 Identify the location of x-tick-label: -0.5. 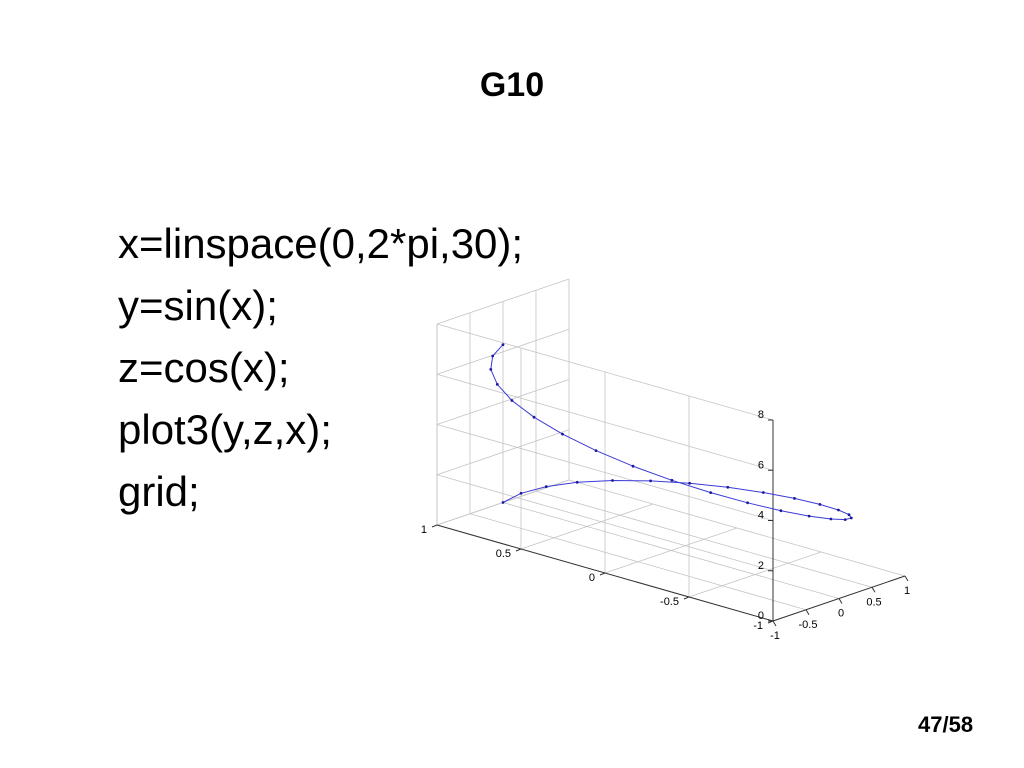
(808, 625).